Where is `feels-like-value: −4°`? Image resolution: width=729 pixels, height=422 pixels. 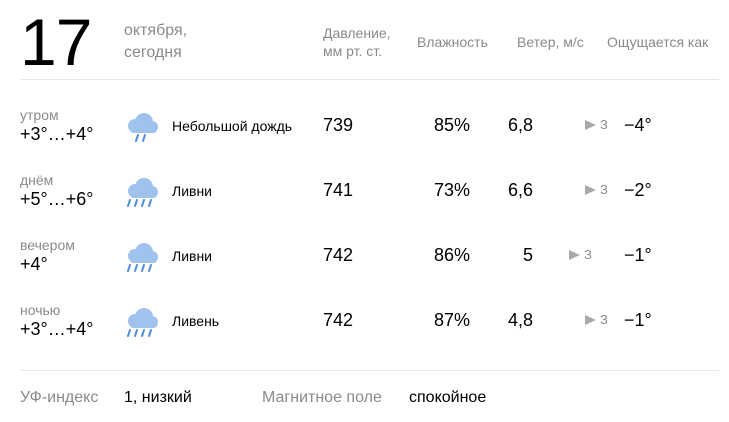
feels-like-value: −4° is located at coordinates (638, 125).